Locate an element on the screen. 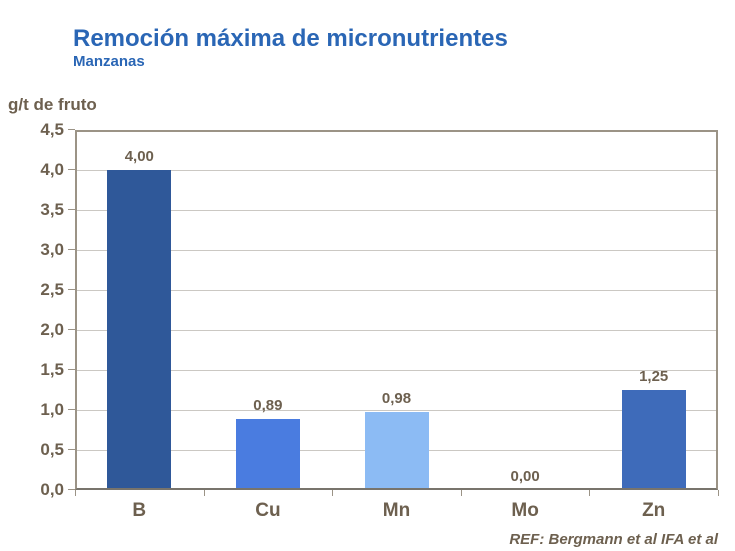  y-tick-label: 2,0 is located at coordinates (52, 329).